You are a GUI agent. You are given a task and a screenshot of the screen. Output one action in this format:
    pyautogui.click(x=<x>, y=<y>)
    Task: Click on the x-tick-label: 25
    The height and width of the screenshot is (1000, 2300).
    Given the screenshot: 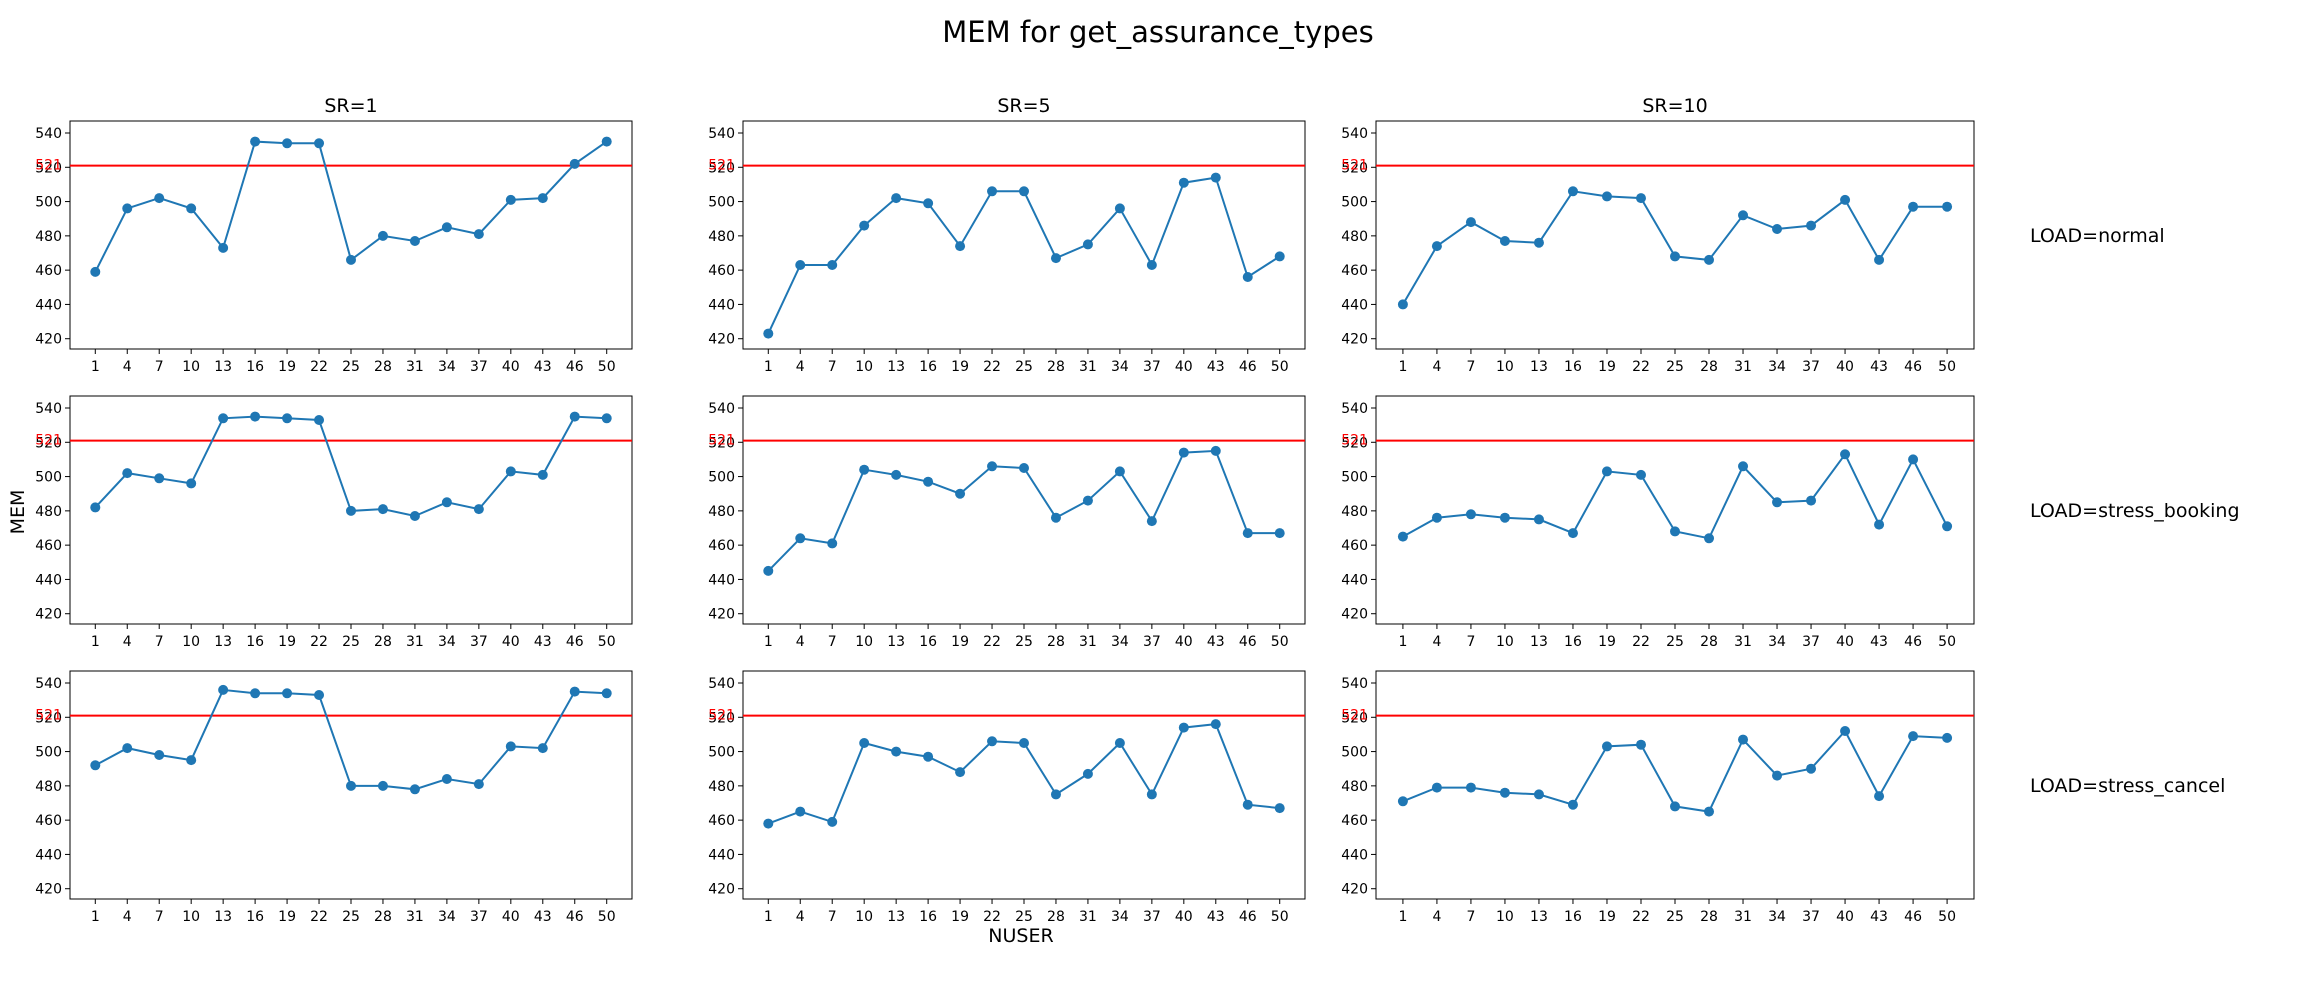 What is the action you would take?
    pyautogui.click(x=351, y=367)
    